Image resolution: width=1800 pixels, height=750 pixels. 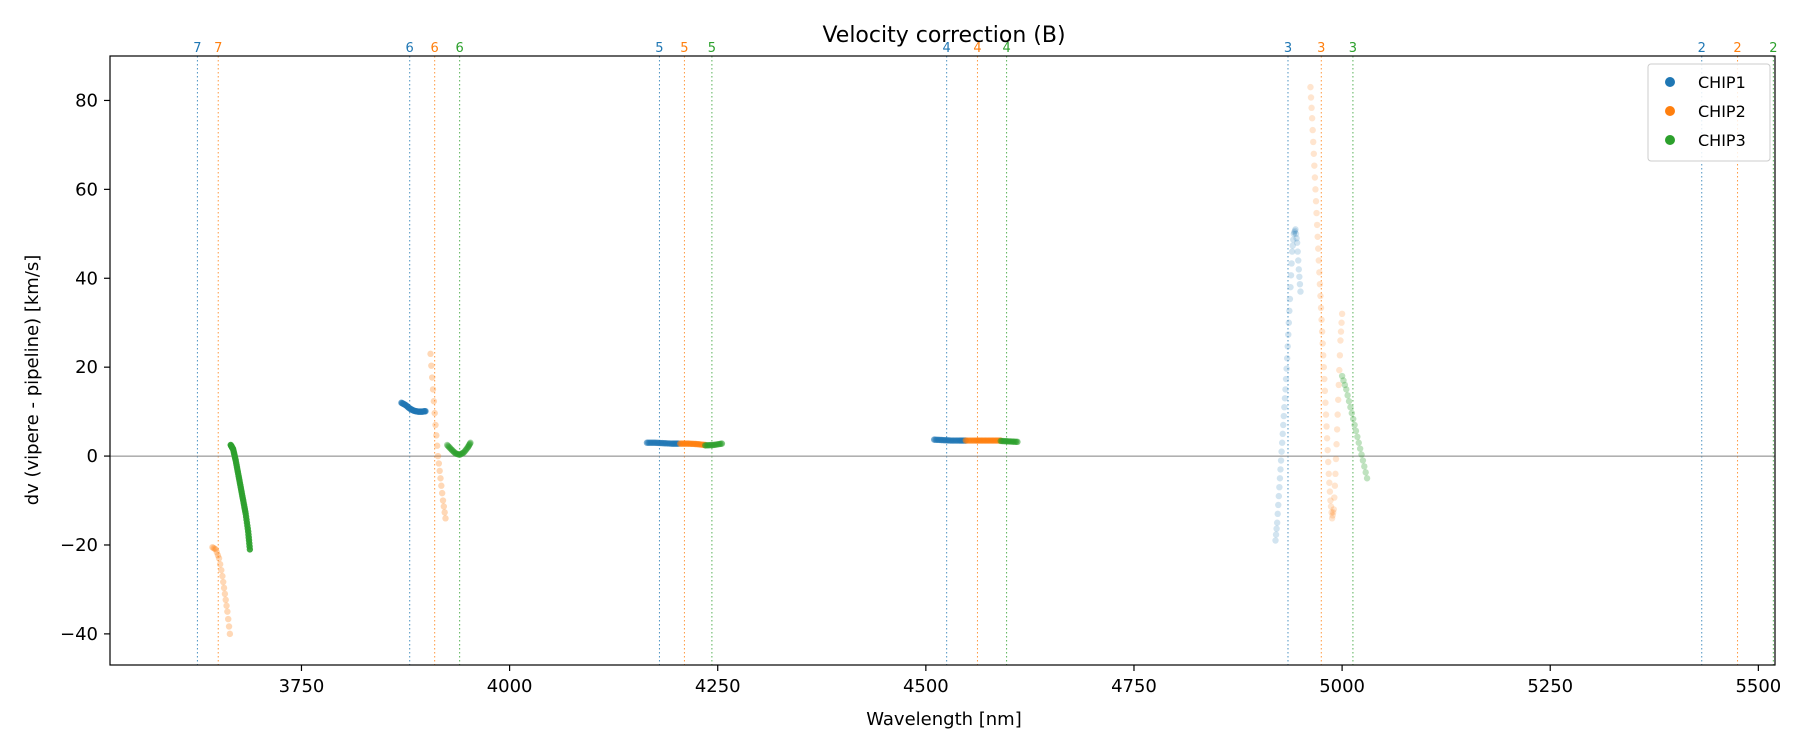 I want to click on y-tick-label: −20, so click(x=79, y=545).